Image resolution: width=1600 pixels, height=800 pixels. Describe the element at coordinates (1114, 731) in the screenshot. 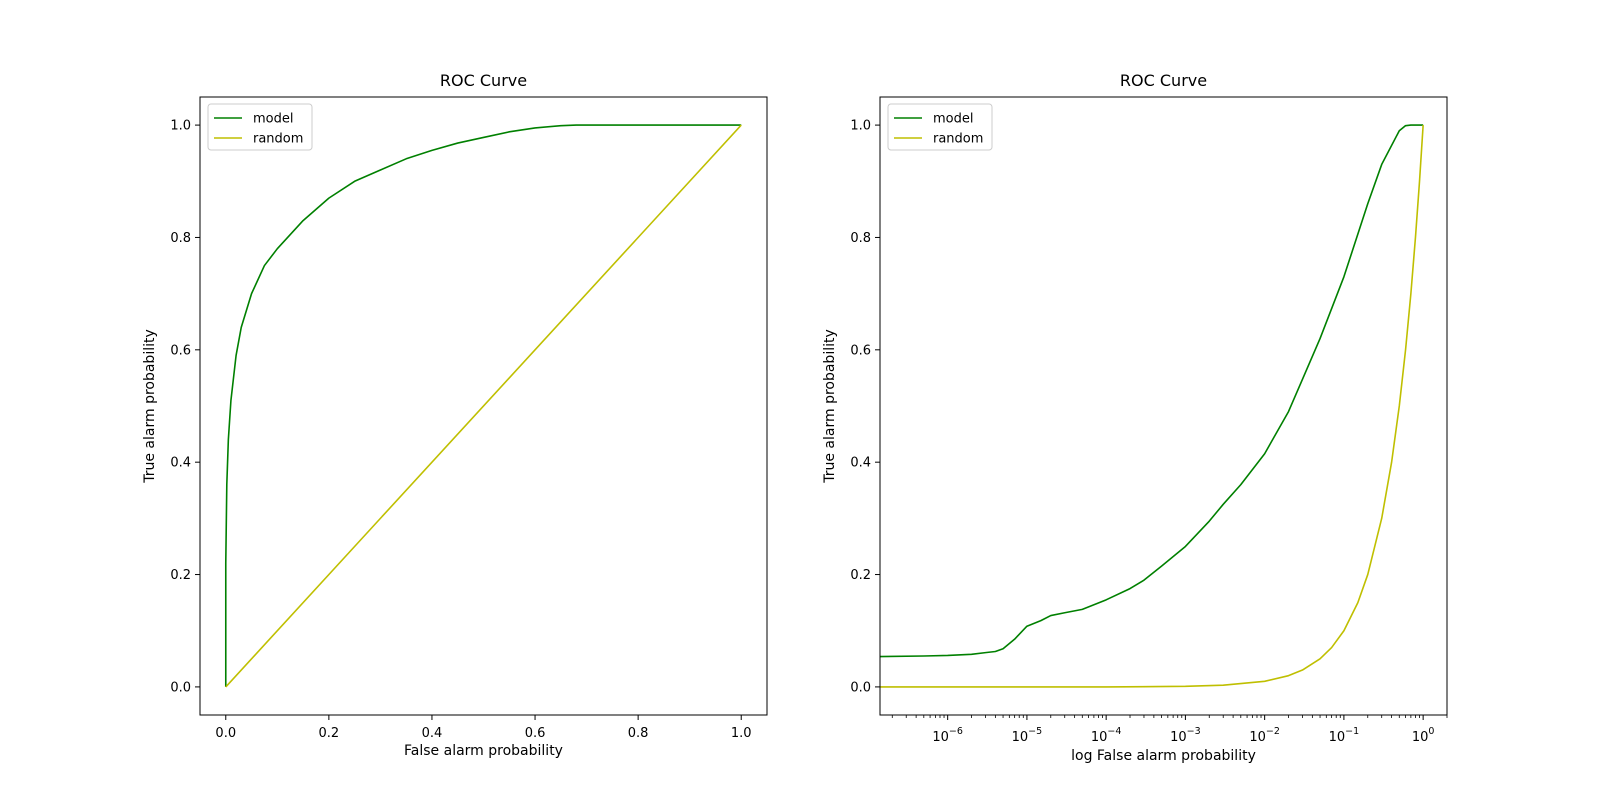

I see `x-tick-label-exponent: −4` at that location.